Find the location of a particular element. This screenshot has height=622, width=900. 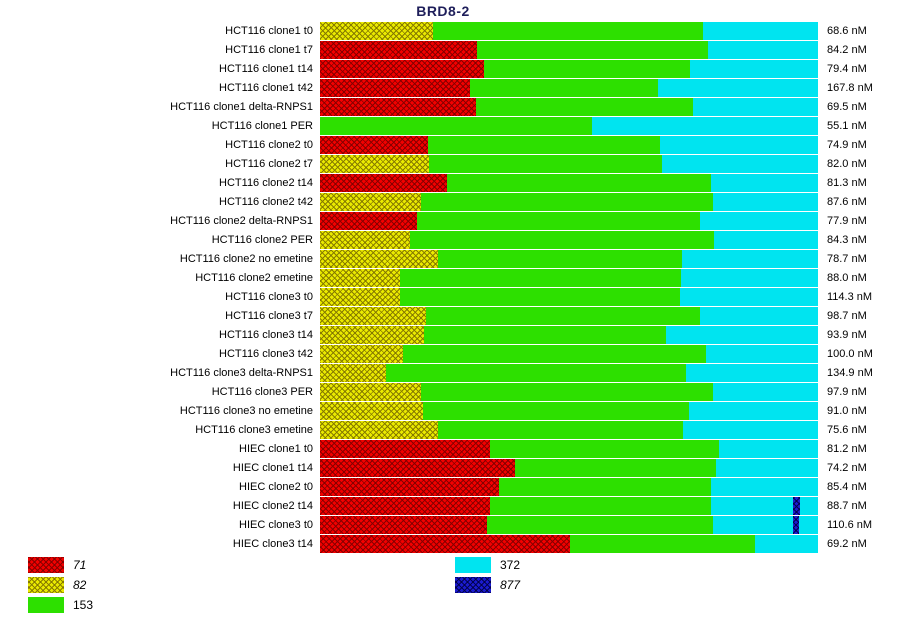

row-label: HCT116 clone3 no emetine is located at coordinates (246, 410).